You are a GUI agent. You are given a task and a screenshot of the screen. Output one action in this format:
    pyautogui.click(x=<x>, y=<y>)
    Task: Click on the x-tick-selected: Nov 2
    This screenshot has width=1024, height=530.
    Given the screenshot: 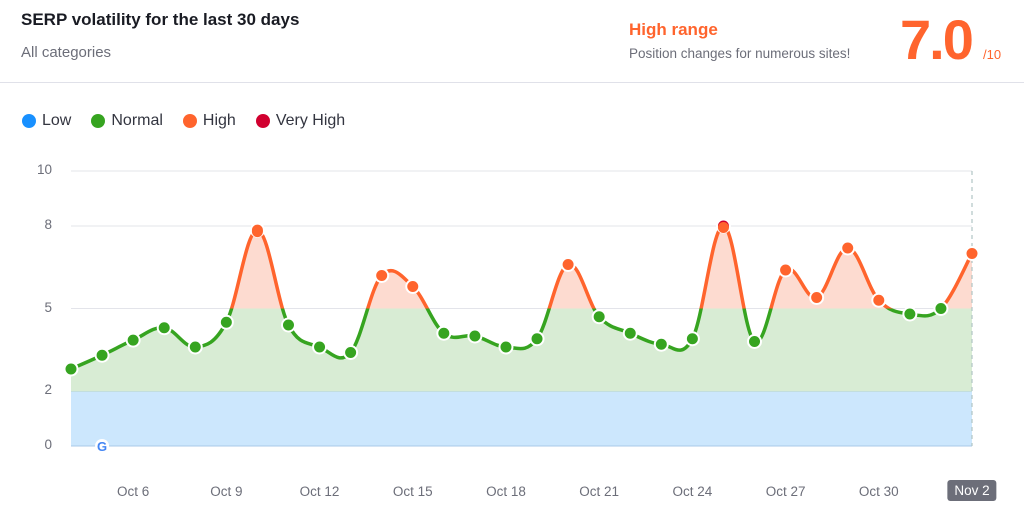 What is the action you would take?
    pyautogui.click(x=972, y=490)
    